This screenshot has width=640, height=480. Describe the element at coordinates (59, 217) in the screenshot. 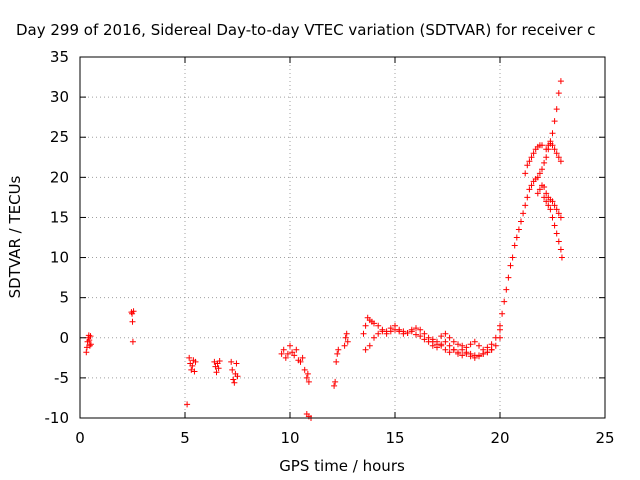

I see `y-tick-label: 15` at that location.